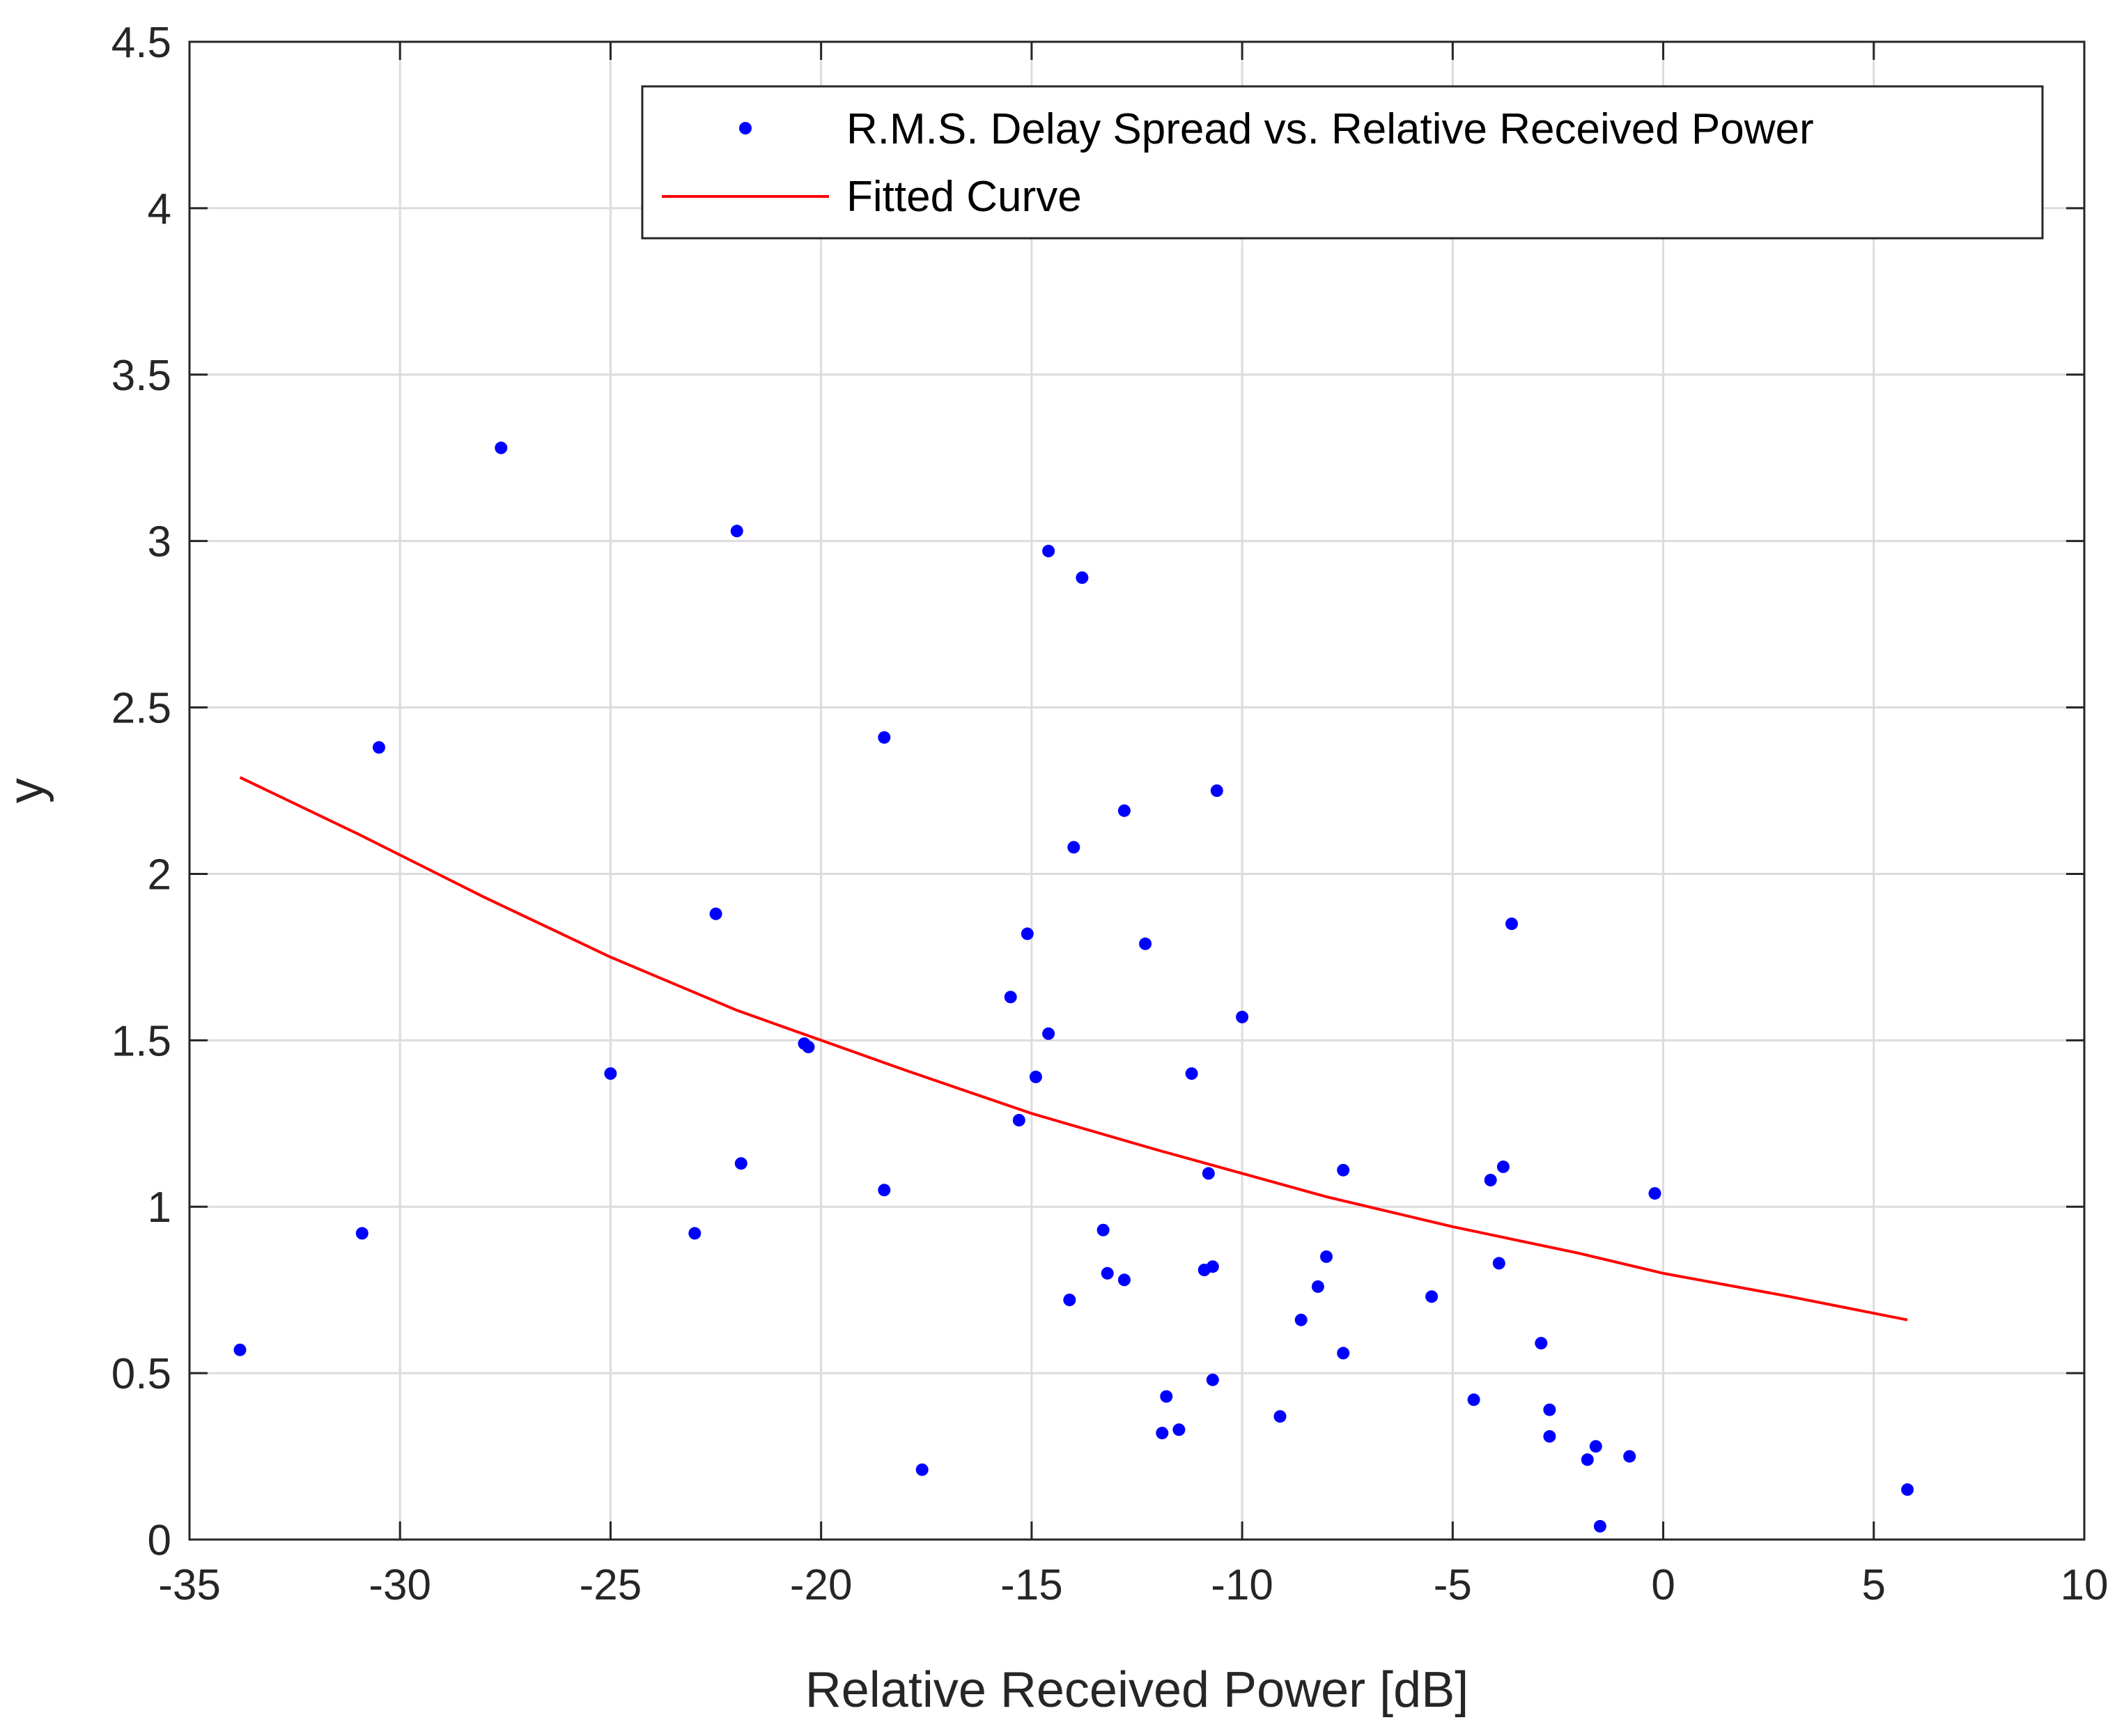 This screenshot has width=2124, height=1736. Describe the element at coordinates (400, 1585) in the screenshot. I see `x-tick-label: -30` at that location.